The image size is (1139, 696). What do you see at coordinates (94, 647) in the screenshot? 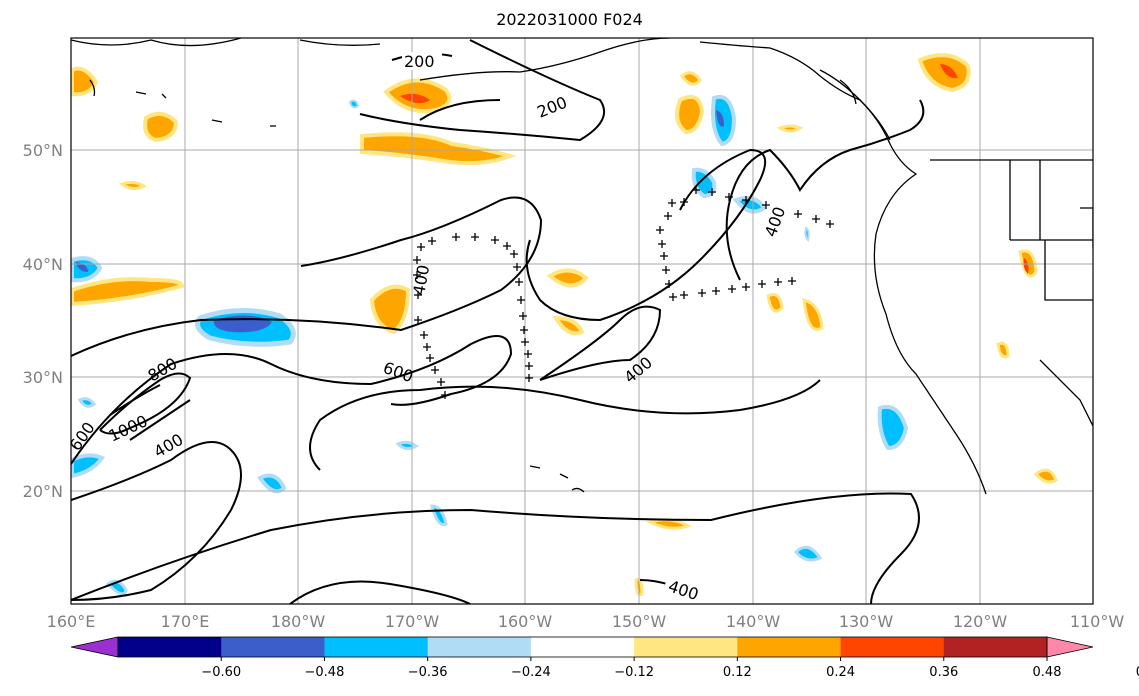
I see `colorbar-extend-low` at bounding box center [94, 647].